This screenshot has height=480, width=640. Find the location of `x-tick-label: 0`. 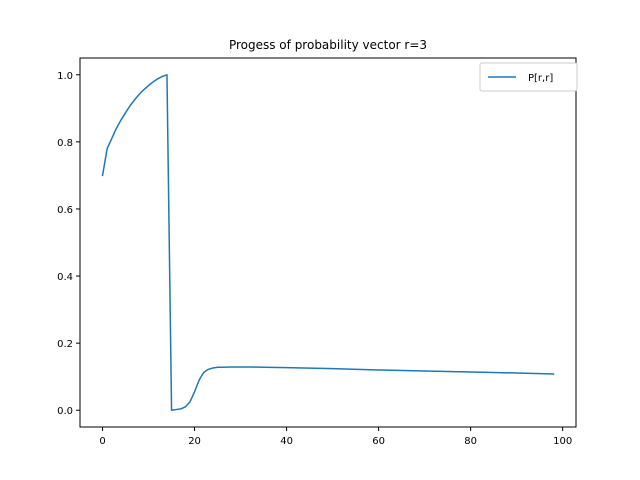

x-tick-label: 0 is located at coordinates (102, 441).